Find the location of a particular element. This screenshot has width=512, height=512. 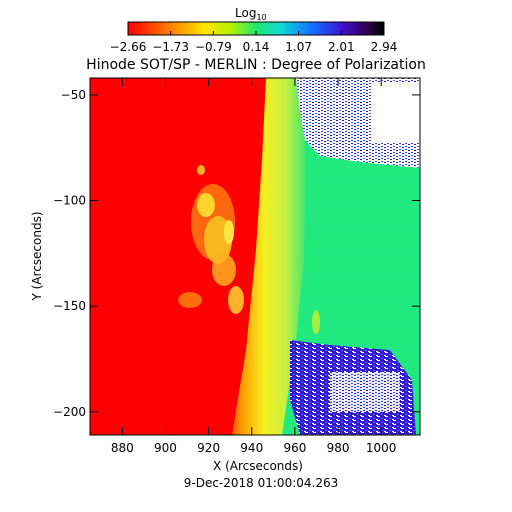

colorbar-tick-label: −1.73 is located at coordinates (170, 47).